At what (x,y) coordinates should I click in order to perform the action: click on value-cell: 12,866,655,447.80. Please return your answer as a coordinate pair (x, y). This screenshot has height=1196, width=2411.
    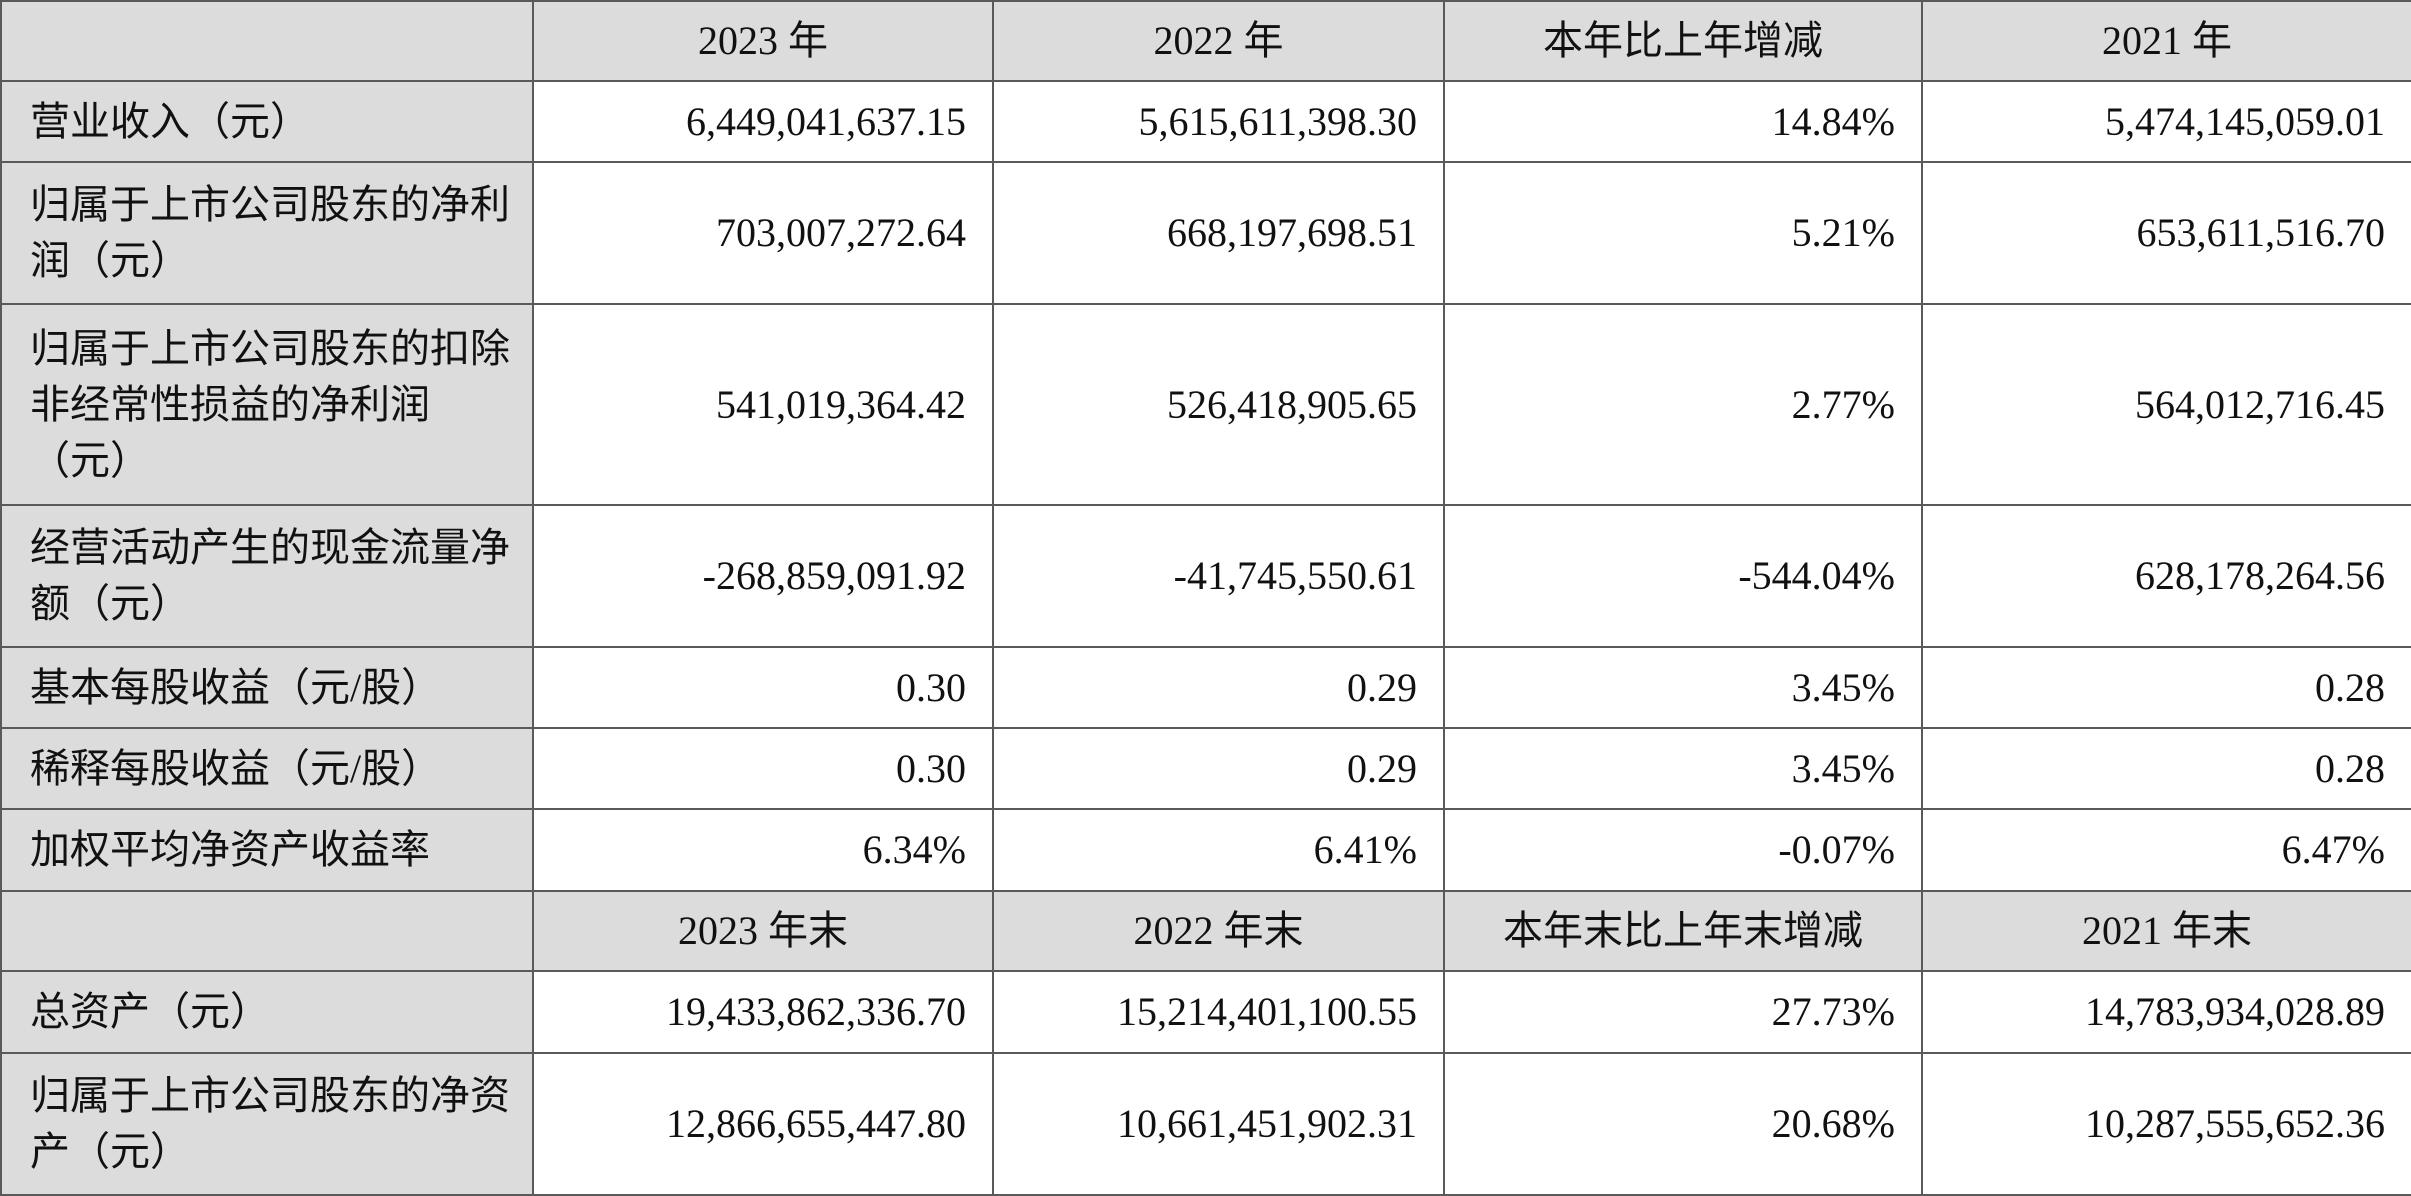
    Looking at the image, I should click on (763, 1124).